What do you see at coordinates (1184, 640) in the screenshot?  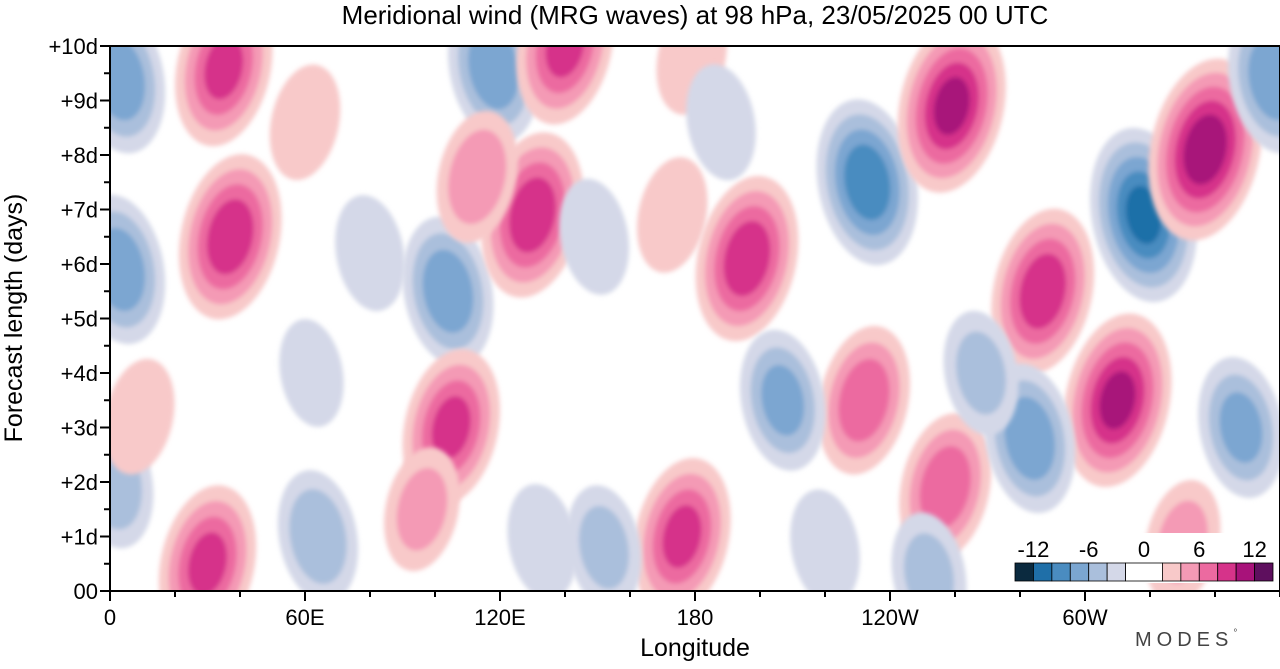 I see `logo-text: MODES` at bounding box center [1184, 640].